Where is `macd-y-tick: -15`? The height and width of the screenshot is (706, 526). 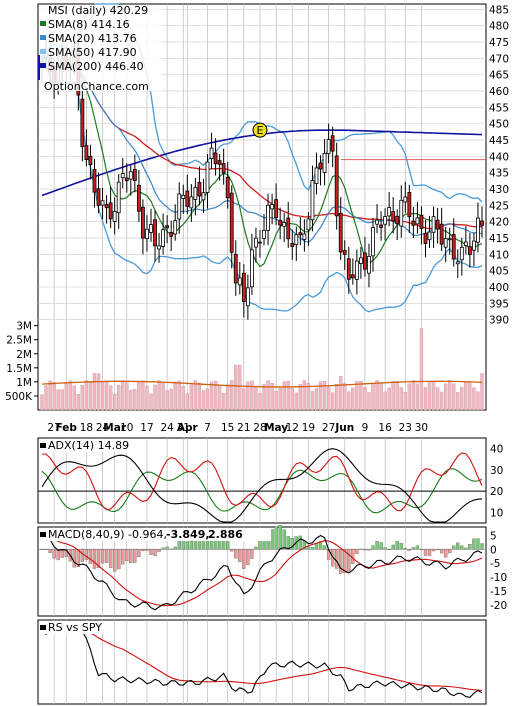
macd-y-tick: -15 is located at coordinates (498, 592).